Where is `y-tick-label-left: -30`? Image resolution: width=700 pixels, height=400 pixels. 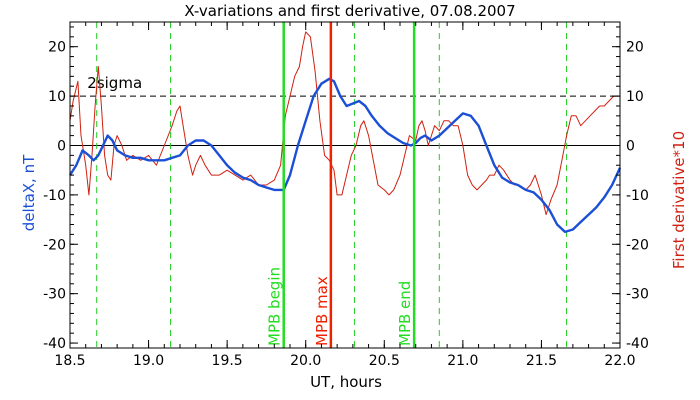 y-tick-label-left: -30 is located at coordinates (54, 295).